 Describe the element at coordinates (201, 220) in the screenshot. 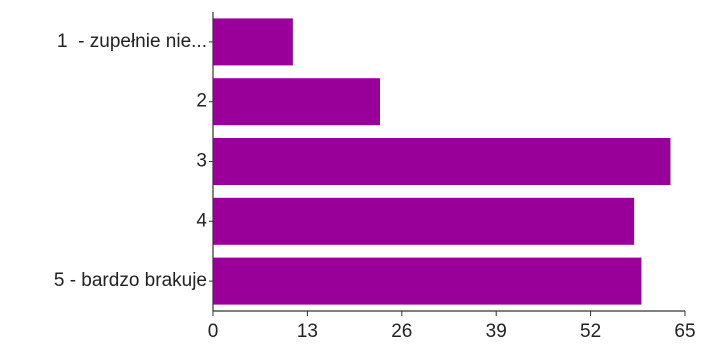

I see `category-label-4: 4` at that location.